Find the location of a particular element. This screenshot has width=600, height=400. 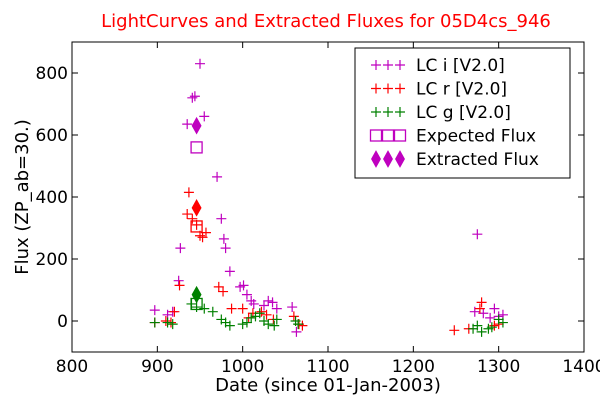

y-axis-label: Flux (ZP_ab=30.) is located at coordinates (22, 197).